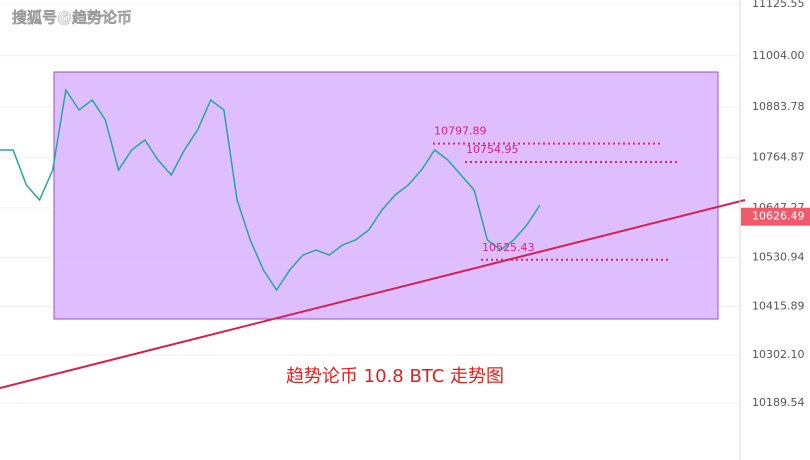 This screenshot has width=810, height=460. Describe the element at coordinates (778, 354) in the screenshot. I see `y-tick-label: 10302.10` at that location.